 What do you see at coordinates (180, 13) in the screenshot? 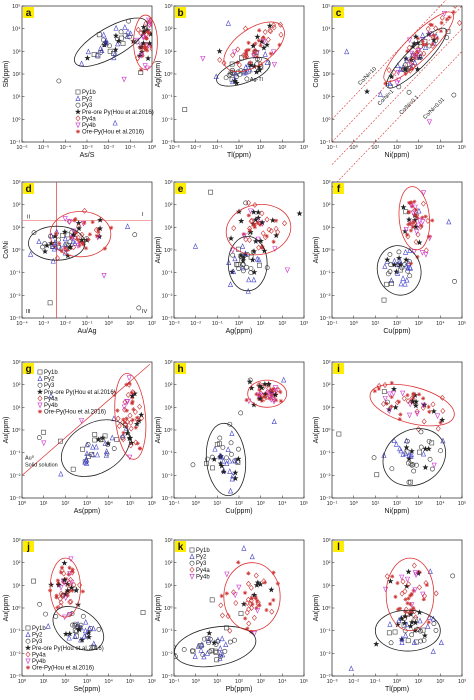
I see `panel-label: b` at bounding box center [180, 13].